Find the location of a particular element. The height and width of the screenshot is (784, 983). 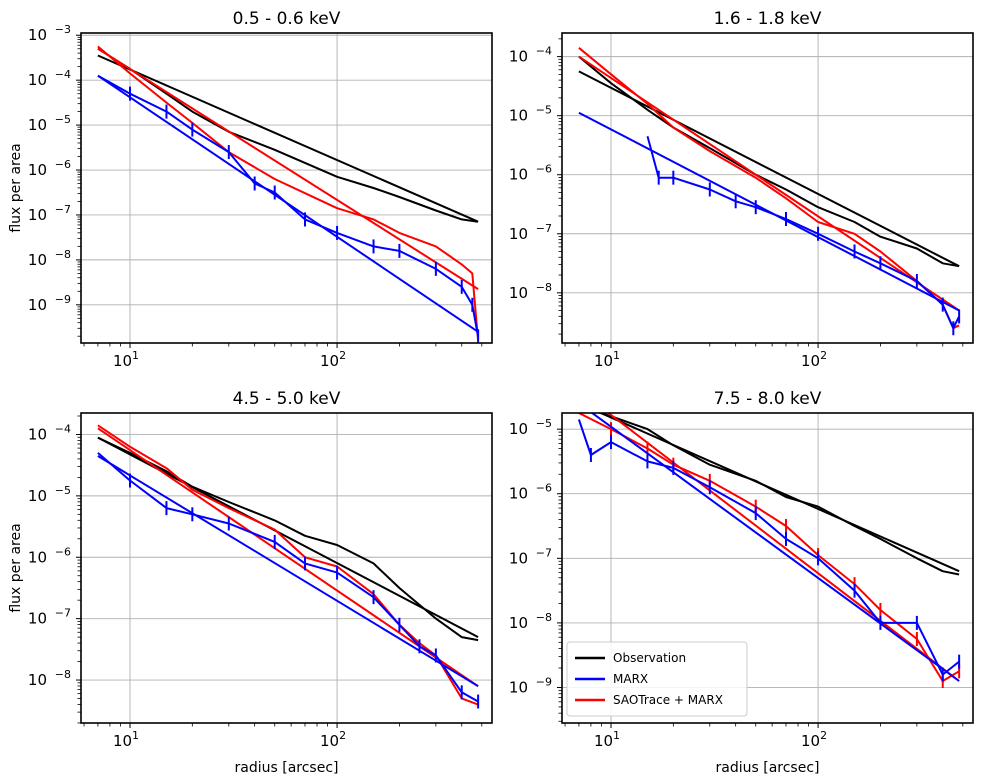

panel-title: 0.5 - 0.6 keV is located at coordinates (287, 19).